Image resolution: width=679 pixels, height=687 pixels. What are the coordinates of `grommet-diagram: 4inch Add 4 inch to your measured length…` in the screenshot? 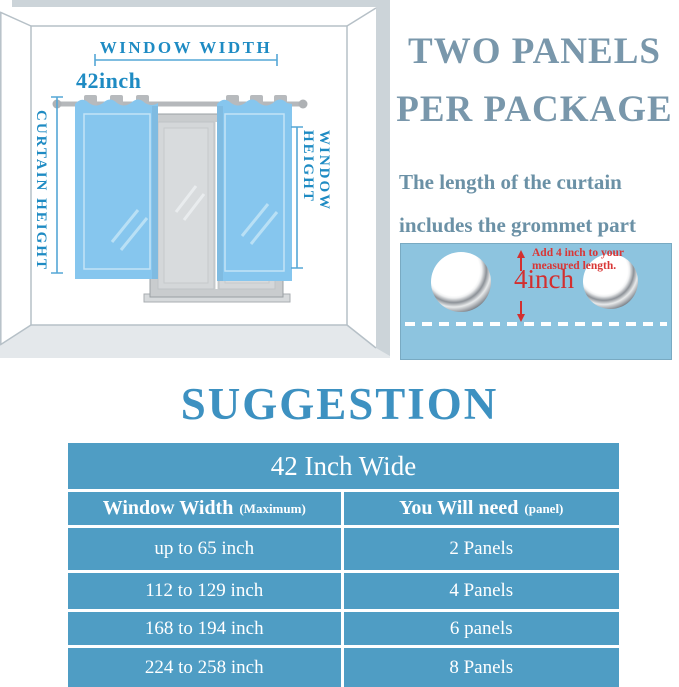 It's located at (536, 301).